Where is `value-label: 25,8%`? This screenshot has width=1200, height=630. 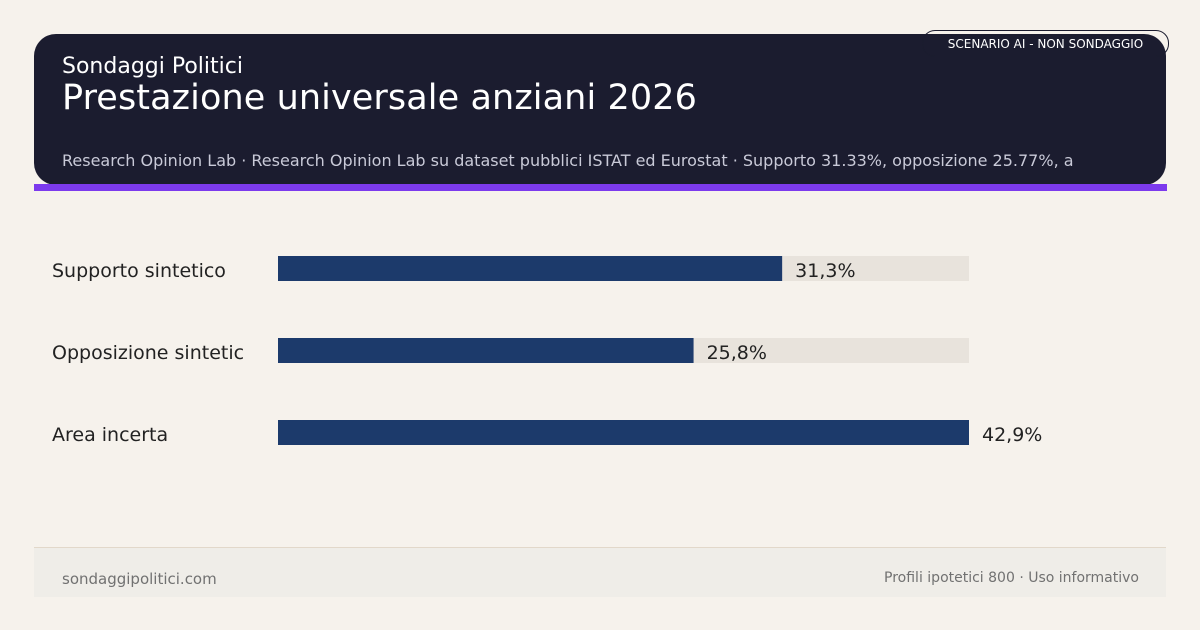 value-label: 25,8% is located at coordinates (737, 353).